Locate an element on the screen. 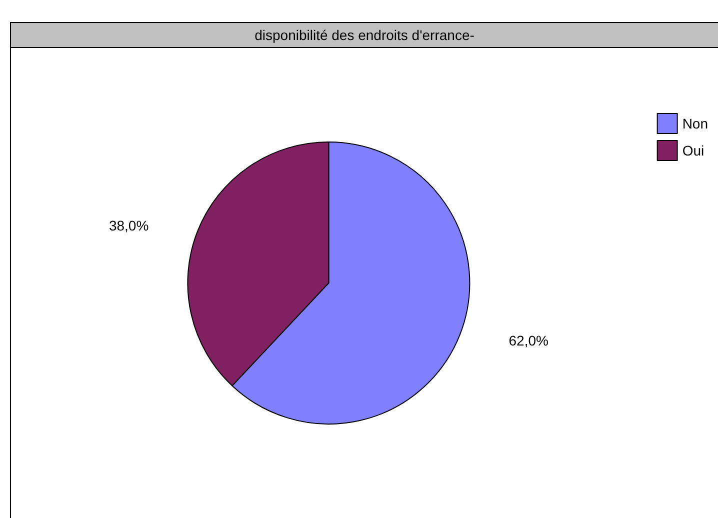 The height and width of the screenshot is (518, 718). data-label: 38,0% is located at coordinates (128, 226).